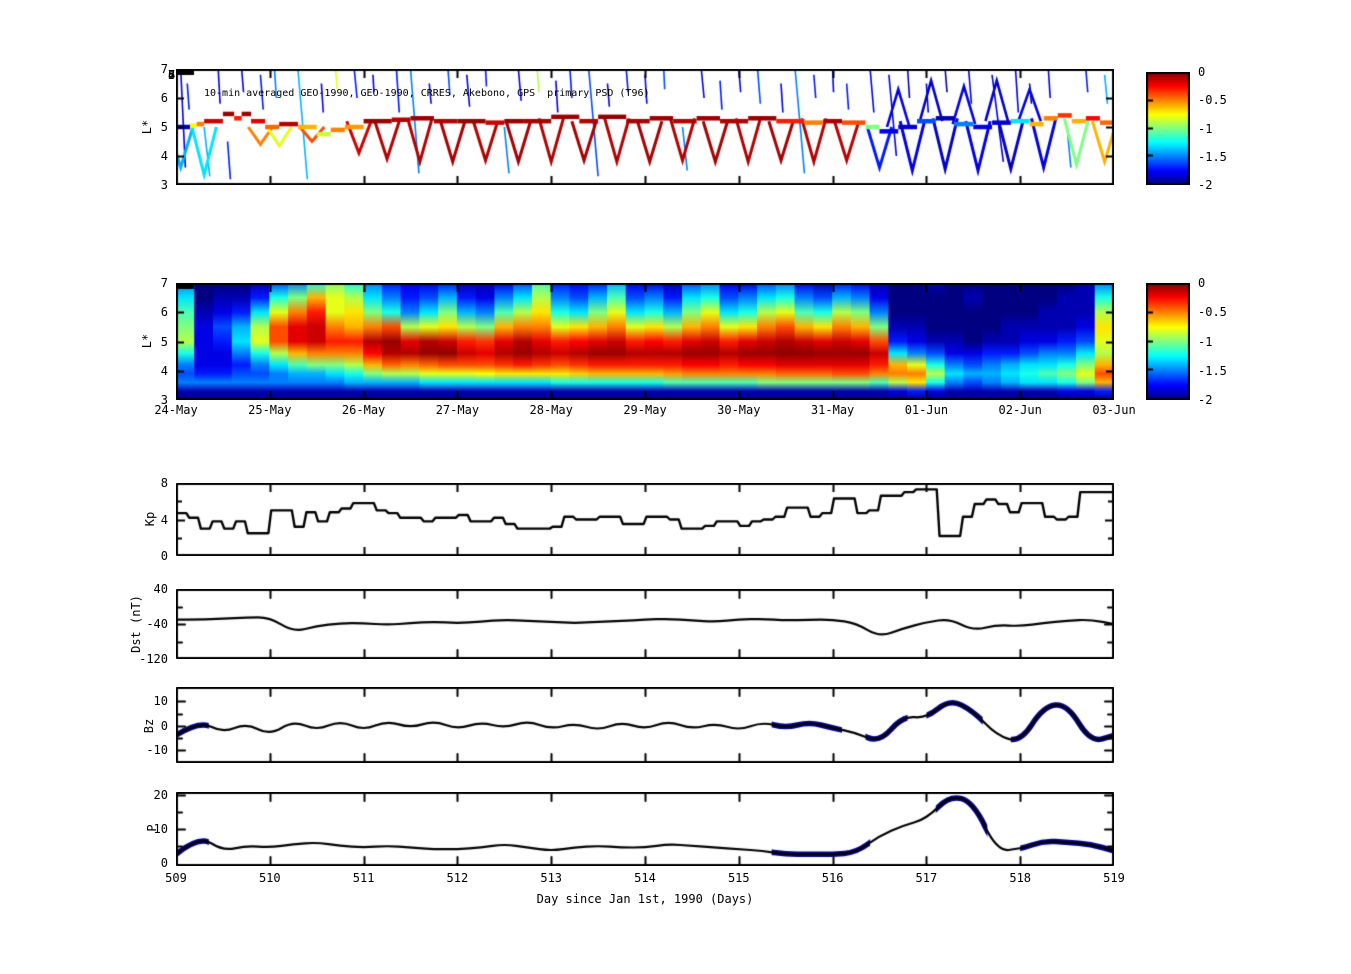 This screenshot has height=974, width=1351. Describe the element at coordinates (136, 624) in the screenshot. I see `dst-ylabel: Dst (nT)` at that location.